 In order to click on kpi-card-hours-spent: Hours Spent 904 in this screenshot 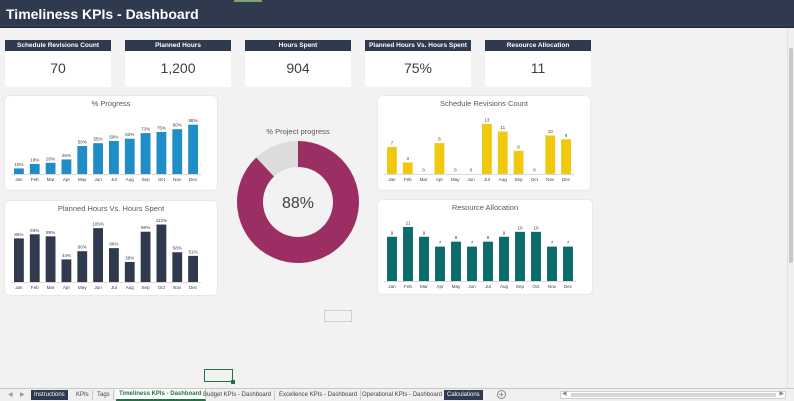, I will do `click(298, 63)`.